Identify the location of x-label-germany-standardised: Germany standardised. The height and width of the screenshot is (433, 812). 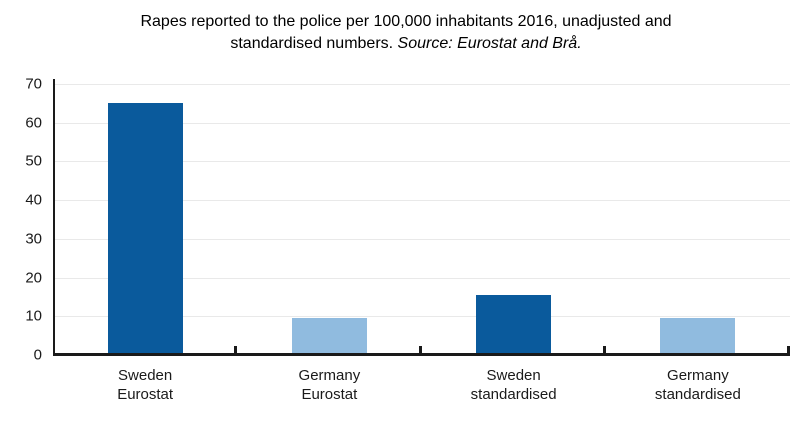
(698, 385).